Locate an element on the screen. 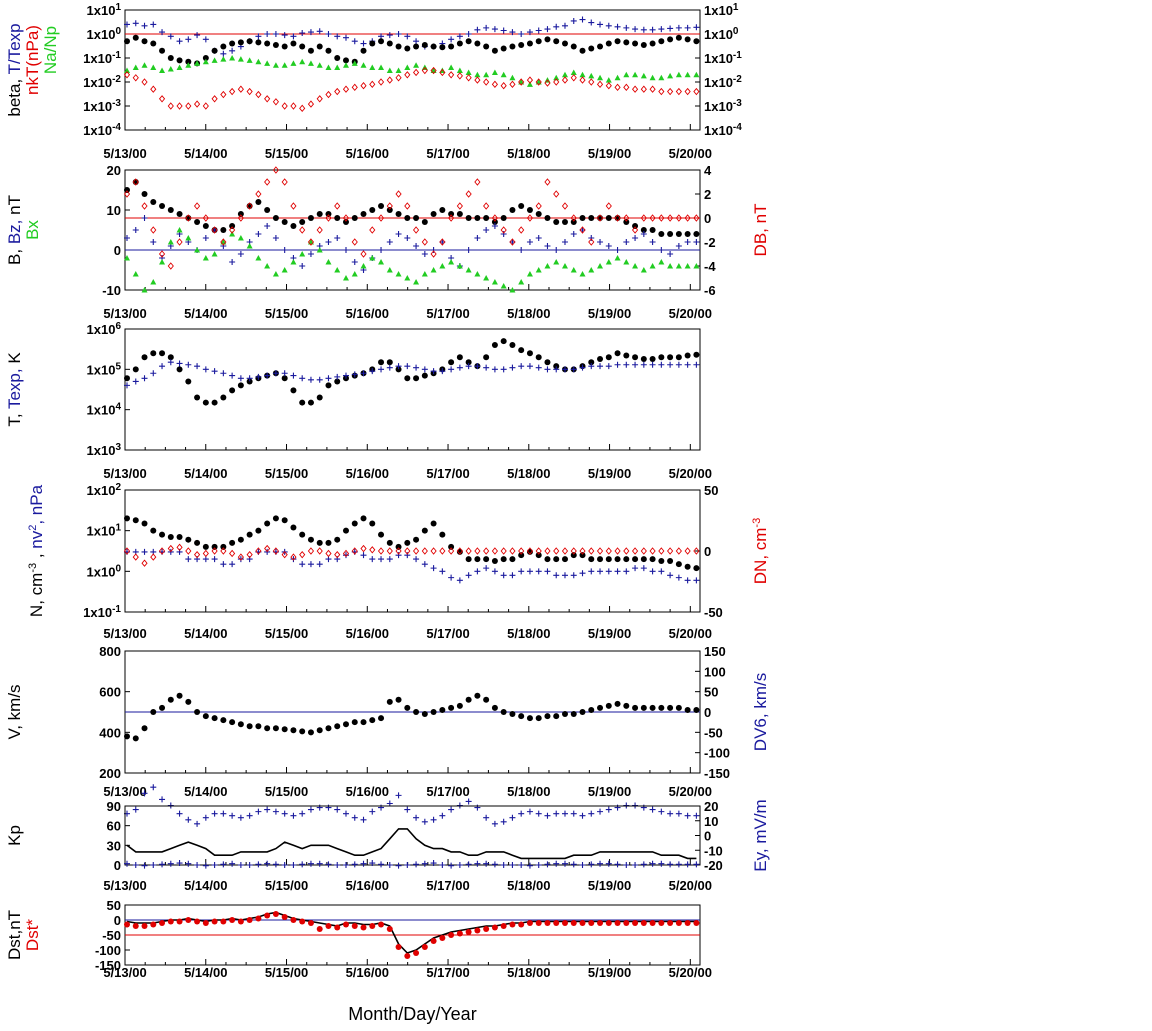 This screenshot has height=1031, width=1152. y-tick-label: 0 is located at coordinates (117, 250).